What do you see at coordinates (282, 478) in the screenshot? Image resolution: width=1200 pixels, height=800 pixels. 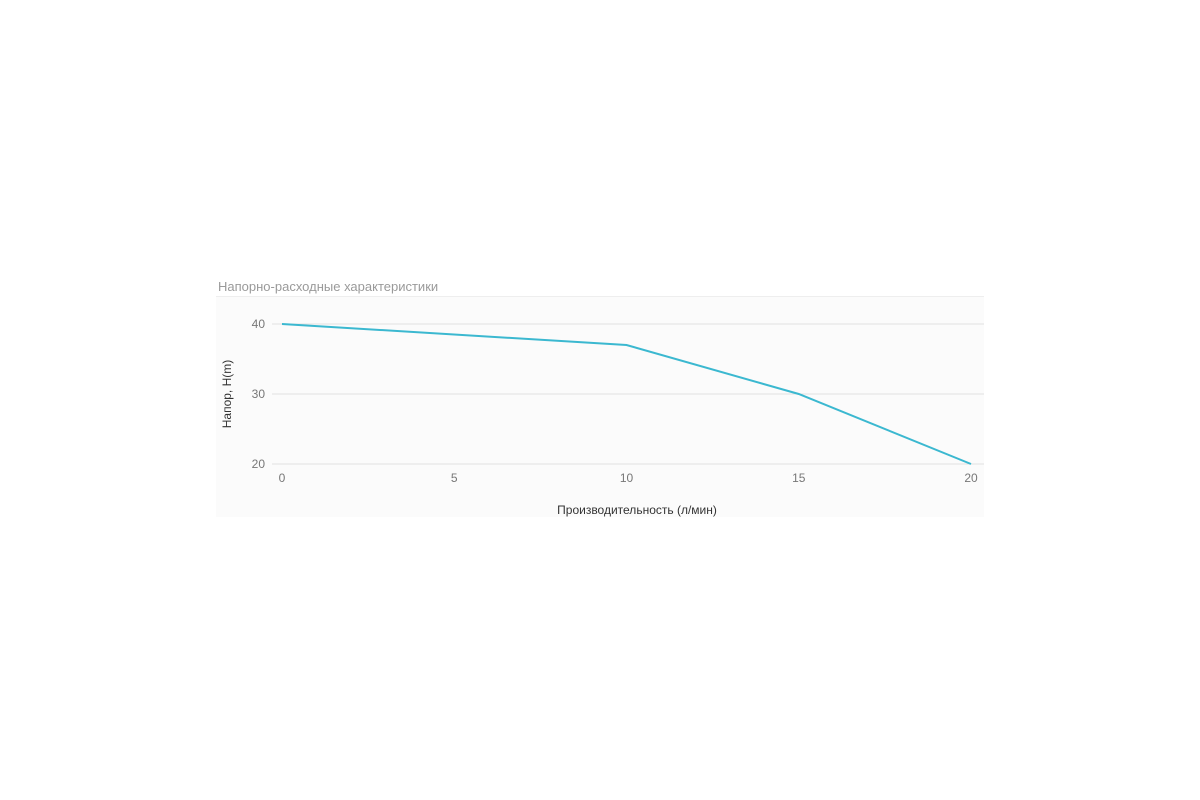 I see `x-tick-label: 0` at bounding box center [282, 478].